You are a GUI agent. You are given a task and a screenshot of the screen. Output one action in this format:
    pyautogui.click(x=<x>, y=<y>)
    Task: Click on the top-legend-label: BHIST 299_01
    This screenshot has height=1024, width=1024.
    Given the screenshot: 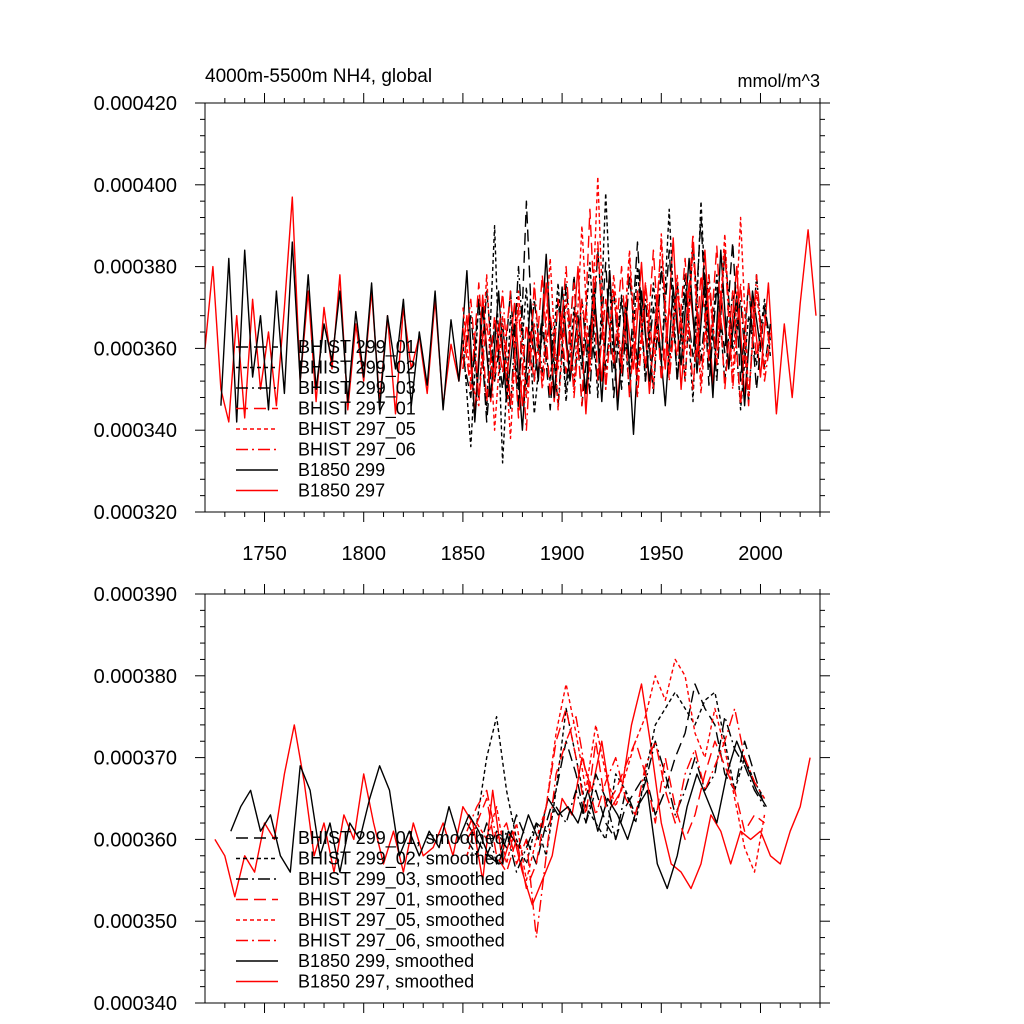 What is the action you would take?
    pyautogui.click(x=357, y=347)
    